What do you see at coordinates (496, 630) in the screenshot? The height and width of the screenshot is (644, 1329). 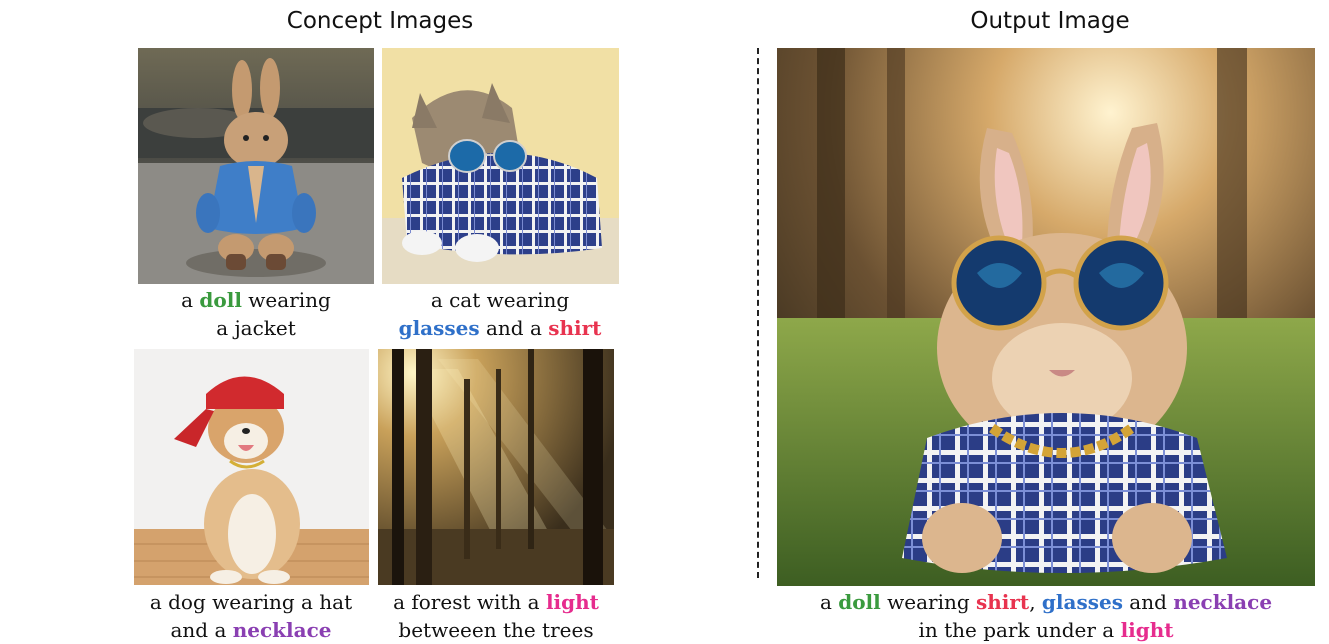 I see `caption-line: betweeen the trees` at bounding box center [496, 630].